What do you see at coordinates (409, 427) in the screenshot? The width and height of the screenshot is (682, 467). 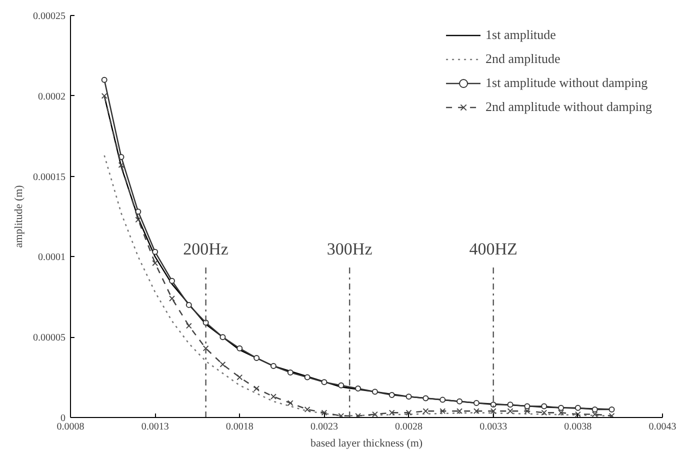 I see `x-tick-label: 0.0028` at bounding box center [409, 427].